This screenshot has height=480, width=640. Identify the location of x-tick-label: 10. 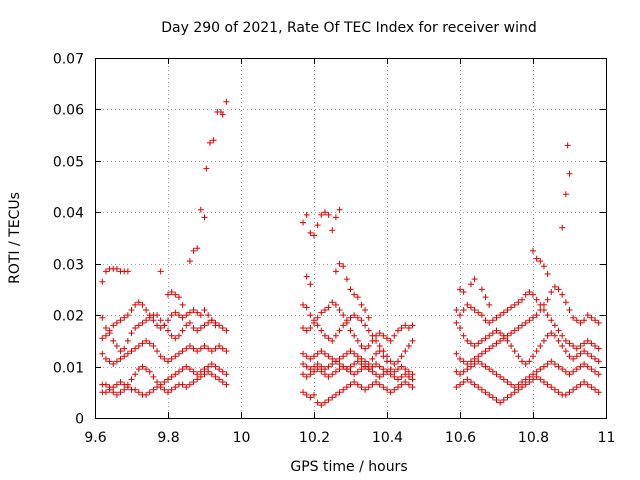
(242, 438).